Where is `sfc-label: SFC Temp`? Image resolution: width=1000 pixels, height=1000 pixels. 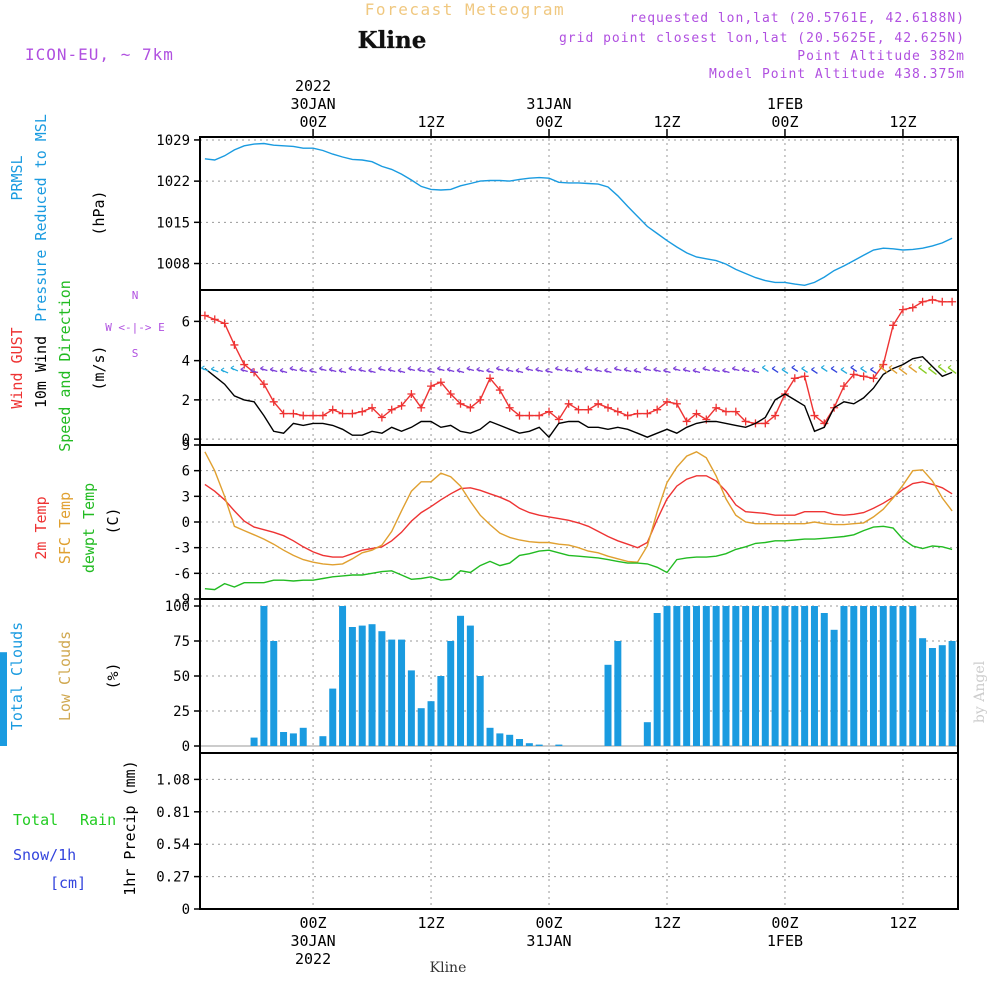
sfc-label: SFC Temp is located at coordinates (65, 528).